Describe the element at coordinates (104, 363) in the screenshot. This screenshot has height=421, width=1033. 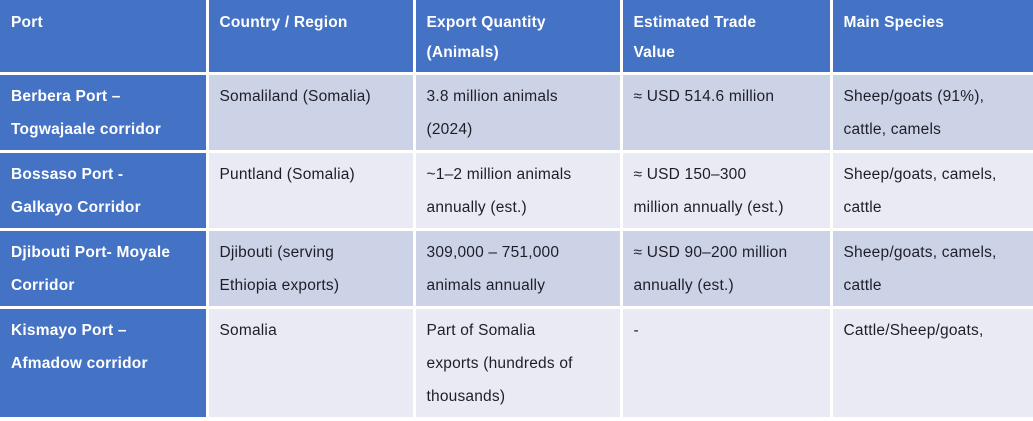
I see `cell-port: Kismayo Port – Afmadow corridor` at that location.